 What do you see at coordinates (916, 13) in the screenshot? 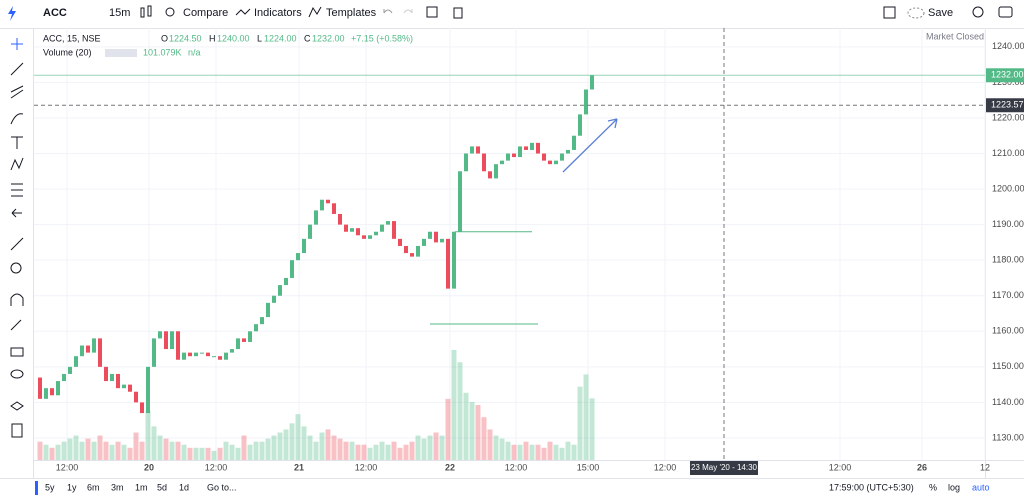
I see `cloud-icon` at bounding box center [916, 13].